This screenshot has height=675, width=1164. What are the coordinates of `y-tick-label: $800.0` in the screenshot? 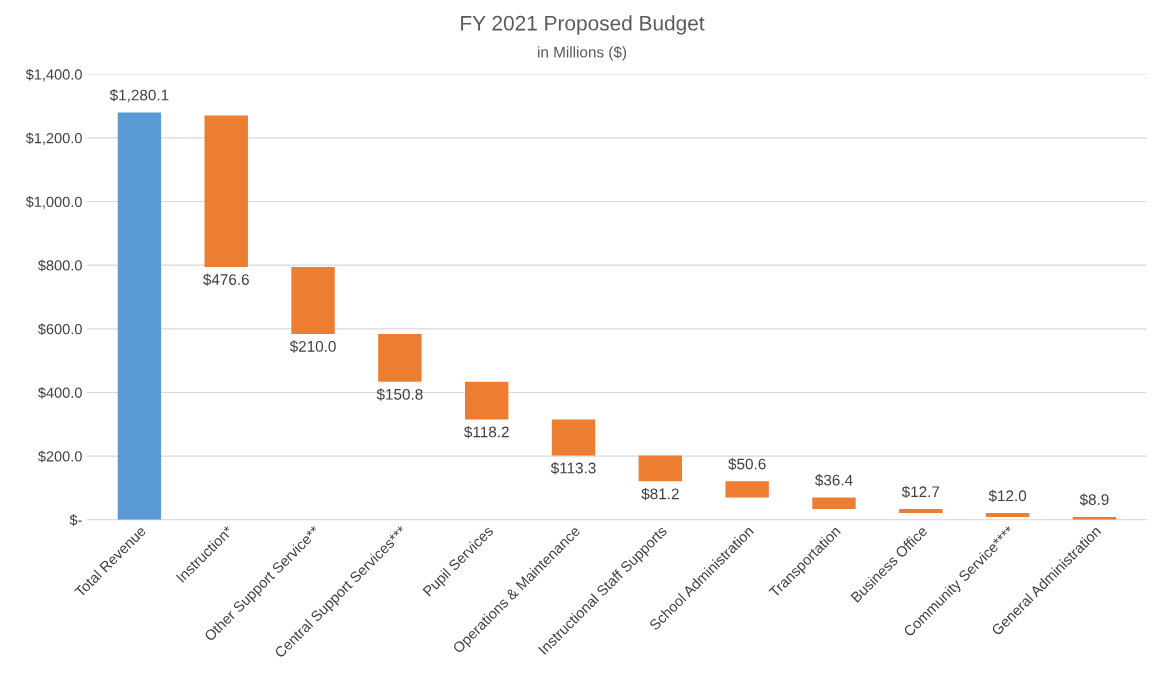 It's located at (60, 265).